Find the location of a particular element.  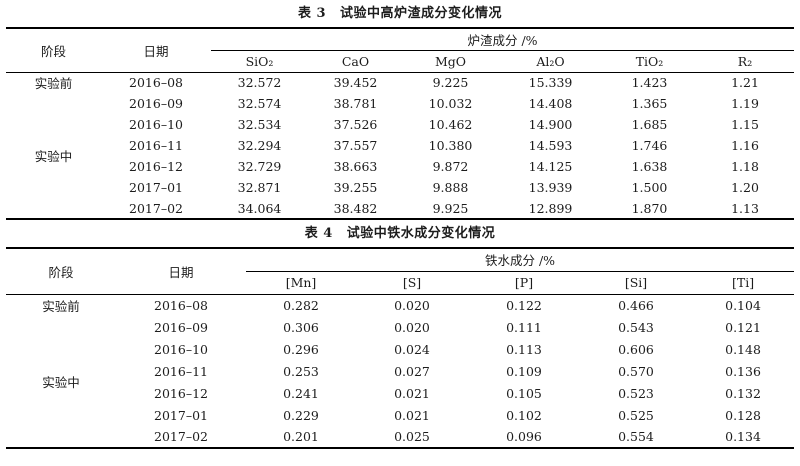

value-cell: 0.132 is located at coordinates (743, 393).